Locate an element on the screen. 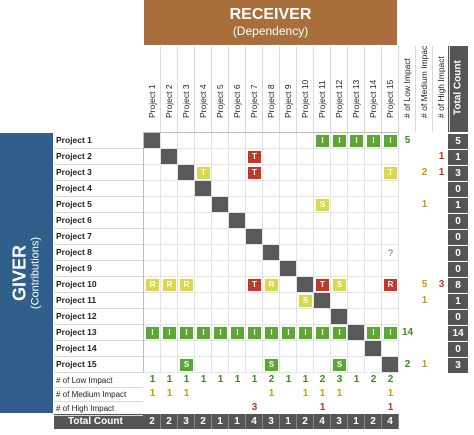 This screenshot has height=435, width=474. column-header: Project 13 is located at coordinates (356, 89).